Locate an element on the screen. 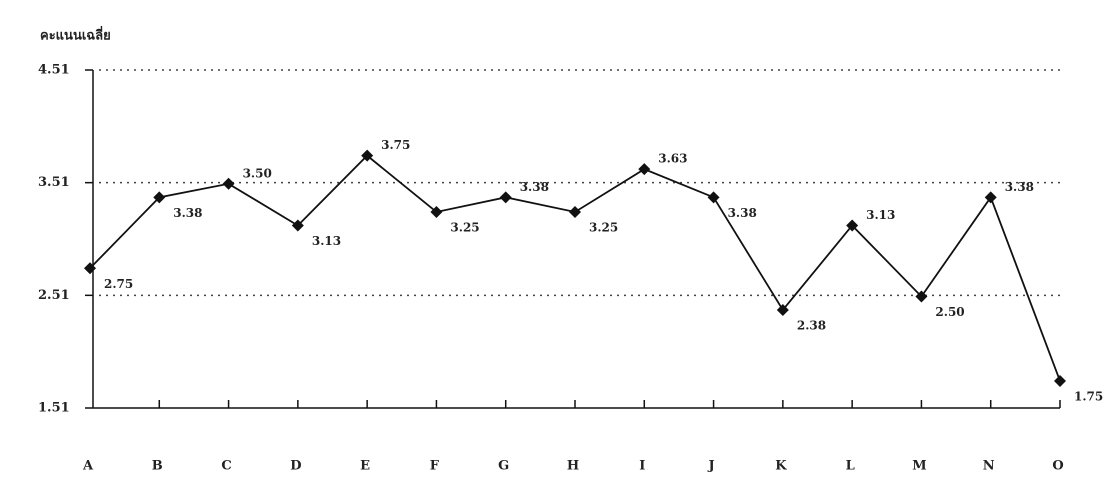 The image size is (1119, 483). x-tick-label: K is located at coordinates (781, 466).